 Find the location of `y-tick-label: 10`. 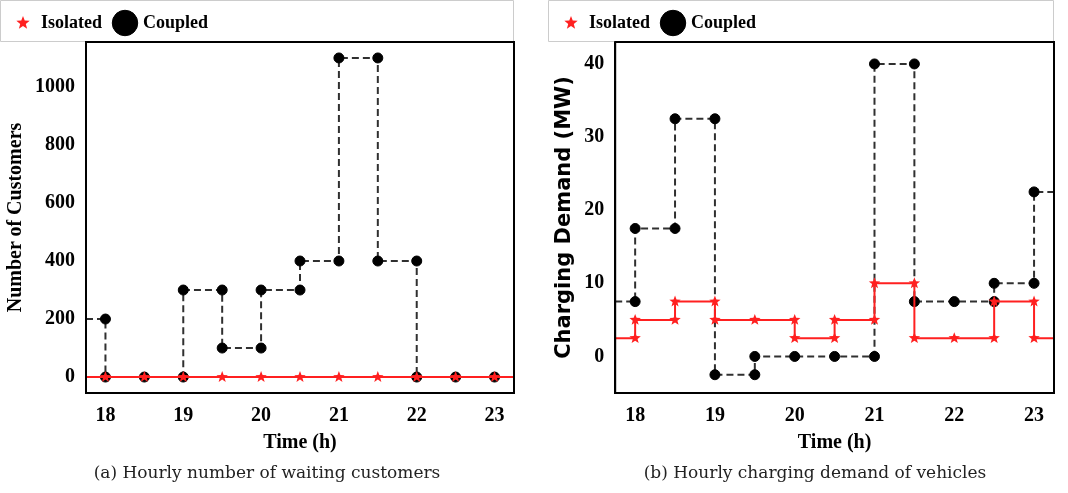

y-tick-label: 10 is located at coordinates (594, 281).